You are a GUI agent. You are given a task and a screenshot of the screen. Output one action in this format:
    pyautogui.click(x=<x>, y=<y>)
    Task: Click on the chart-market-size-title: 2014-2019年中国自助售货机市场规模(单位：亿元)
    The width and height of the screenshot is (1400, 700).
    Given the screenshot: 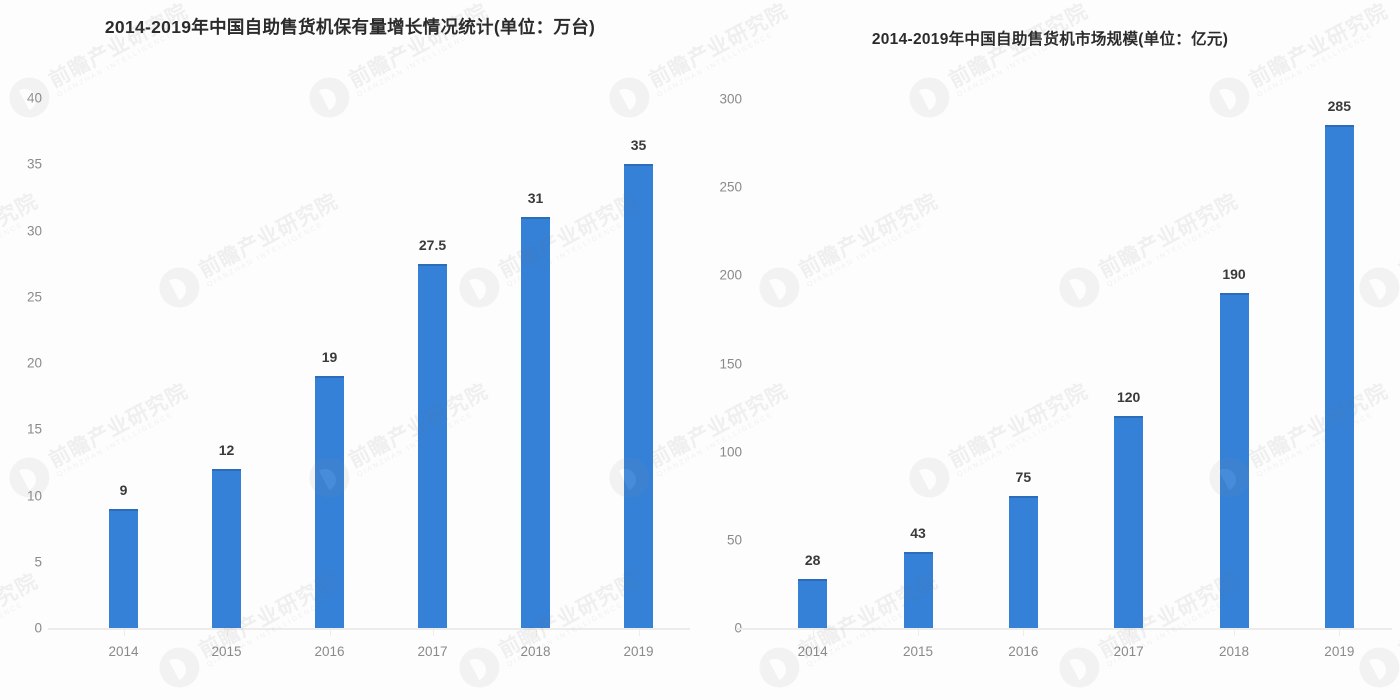 What is the action you would take?
    pyautogui.click(x=1050, y=39)
    